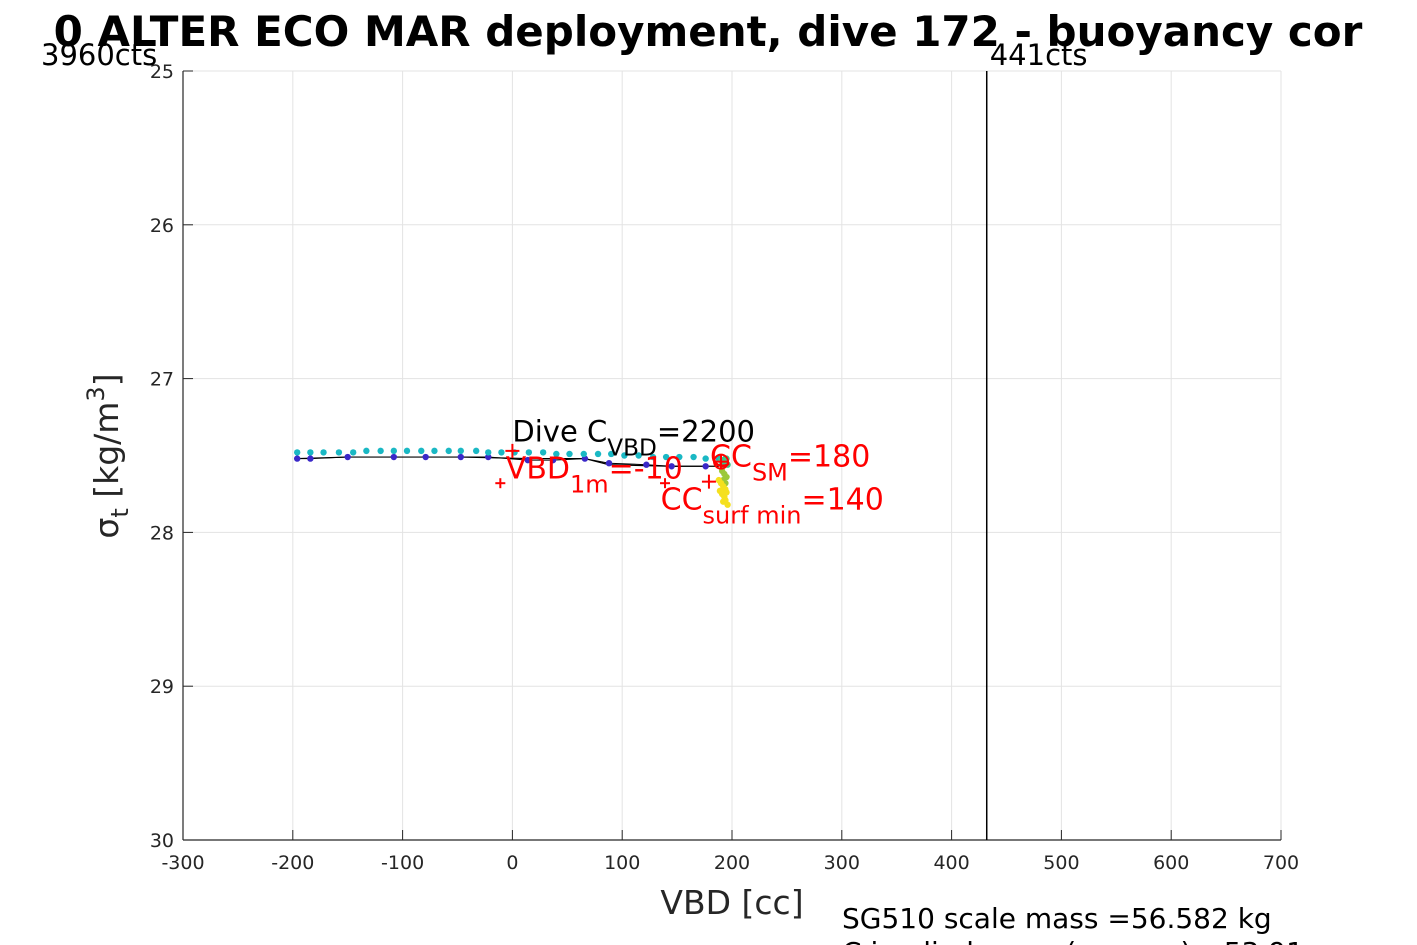 The height and width of the screenshot is (945, 1417). What do you see at coordinates (731, 902) in the screenshot?
I see `x-axis-label: VBD [cc]` at bounding box center [731, 902].